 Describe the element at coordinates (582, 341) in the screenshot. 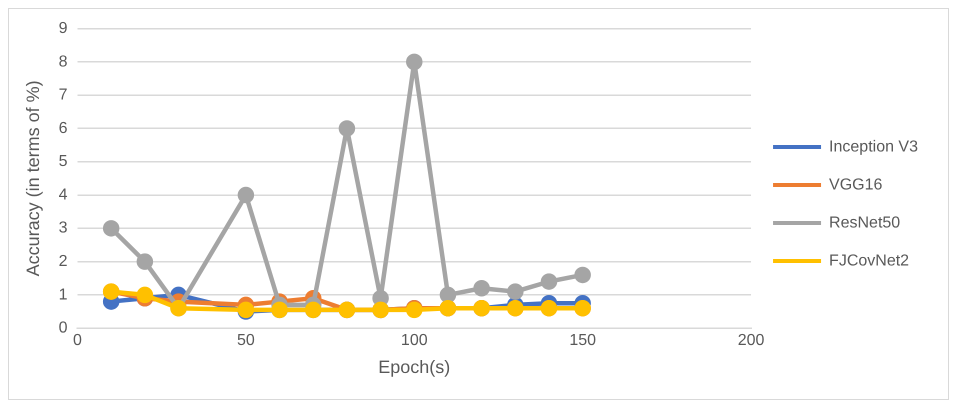

I see `x-tick-label: 150` at that location.